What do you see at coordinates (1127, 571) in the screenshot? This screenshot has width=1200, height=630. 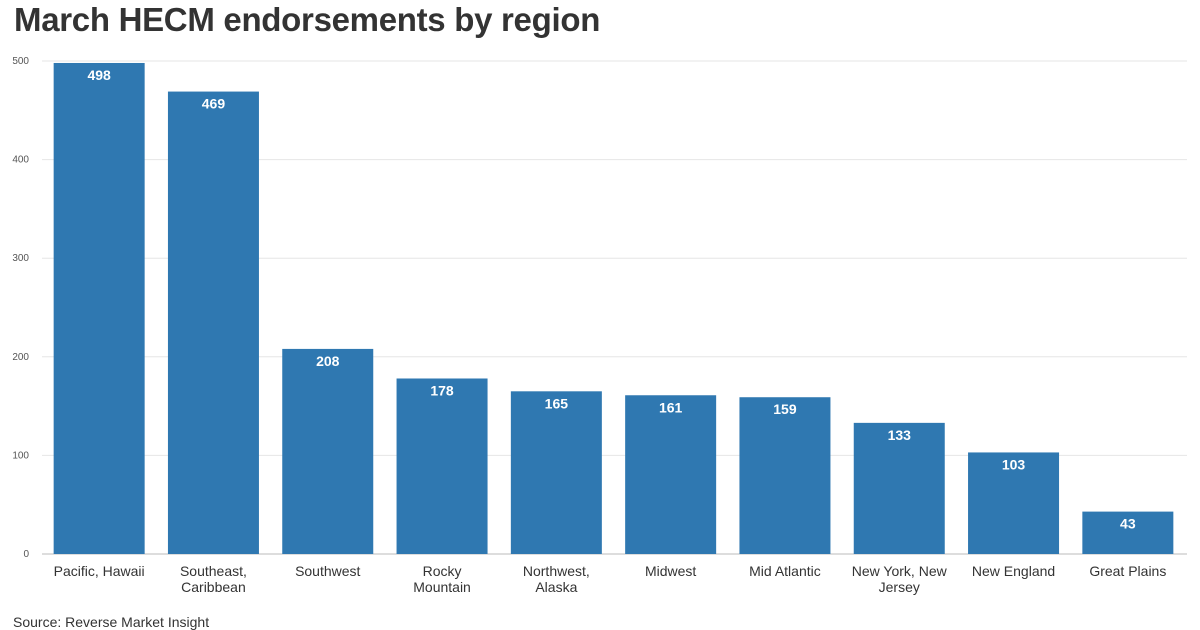 I see `category-label: Great Plains` at bounding box center [1127, 571].